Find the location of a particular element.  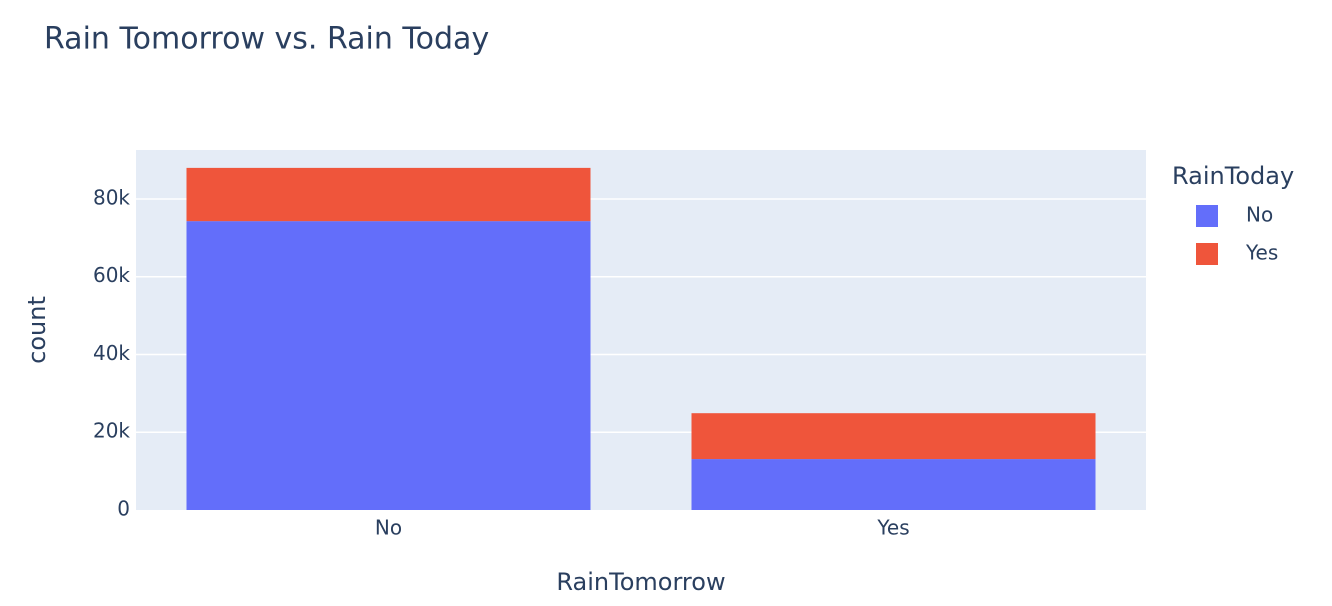

x-axis-label: RainTomorrow is located at coordinates (640, 582).